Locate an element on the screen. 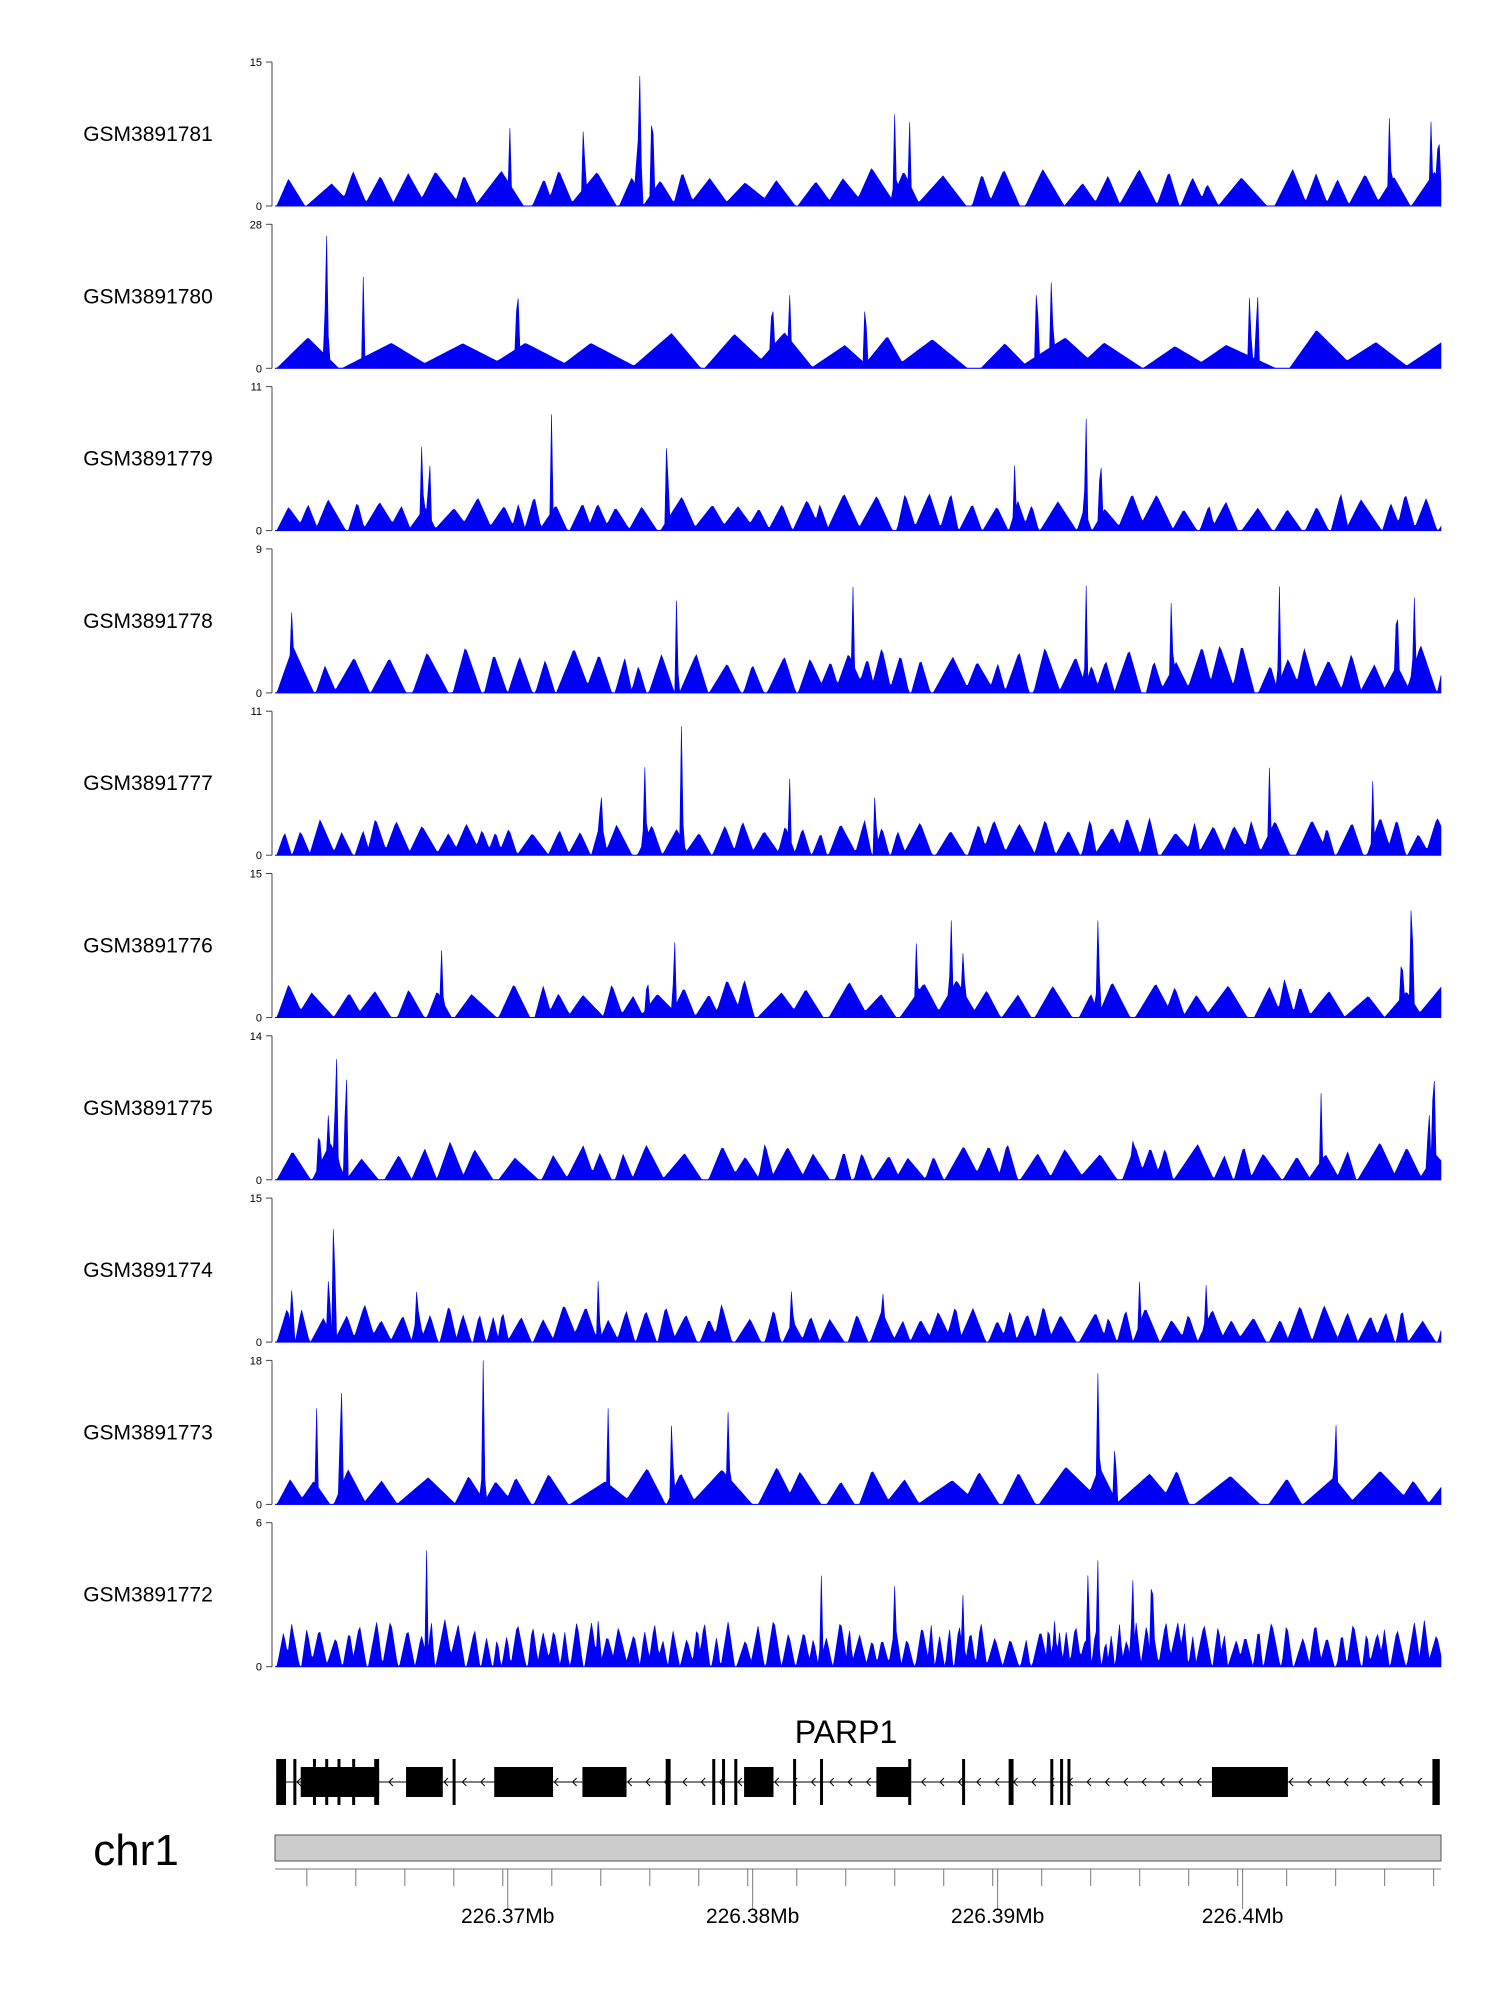 This screenshot has height=2000, width=1500. coverage-track-GSM3891780: 28 0 GSM3891780 is located at coordinates (762, 297).